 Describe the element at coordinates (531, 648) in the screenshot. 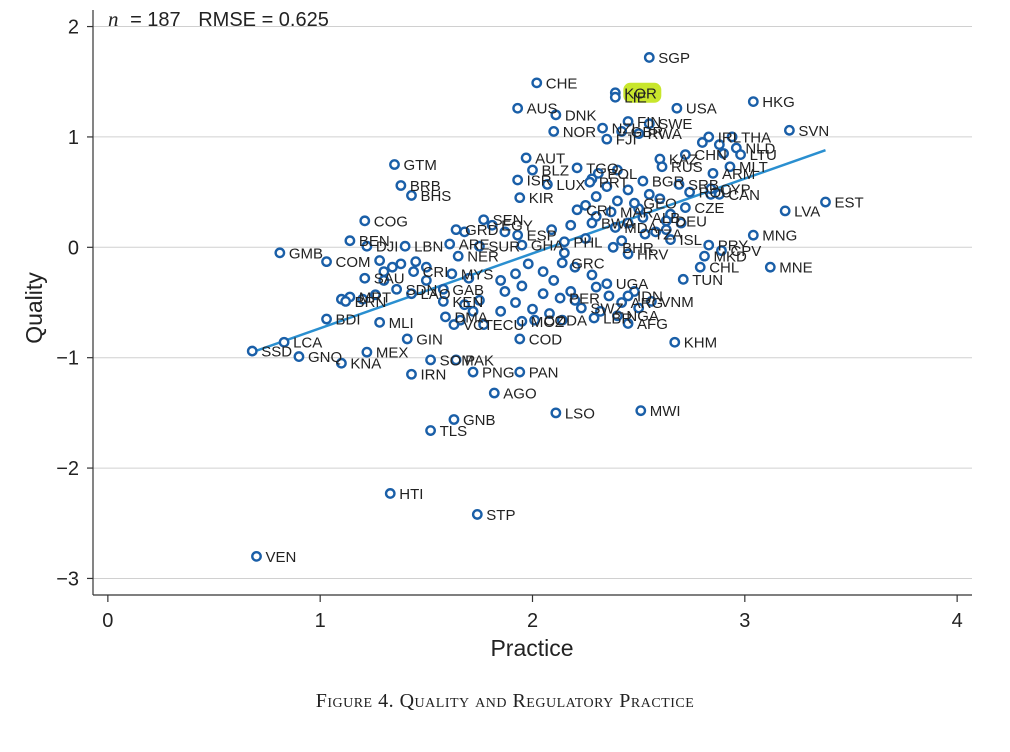

I see `x-axis-title: Practice` at that location.